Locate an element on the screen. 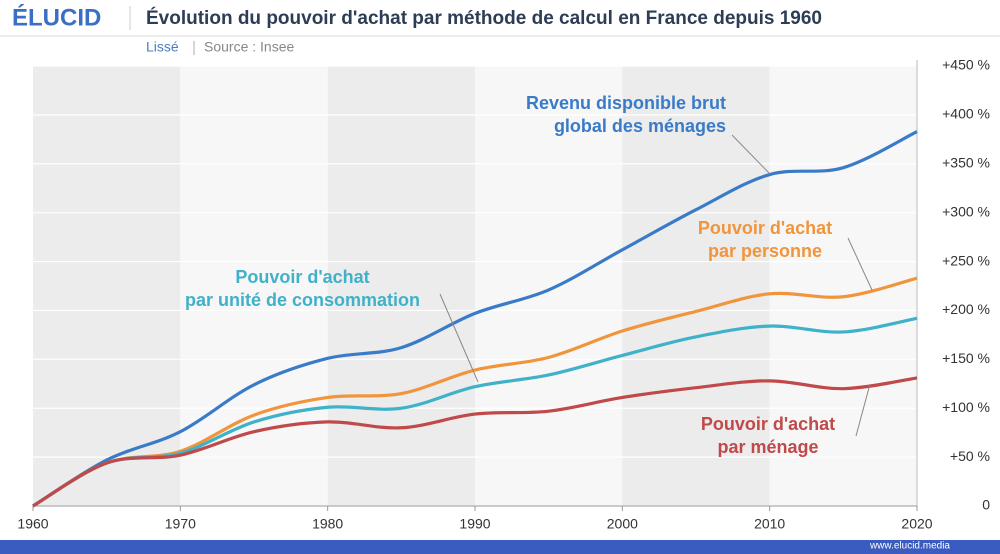  y-tick-label: +200 % is located at coordinates (966, 309).